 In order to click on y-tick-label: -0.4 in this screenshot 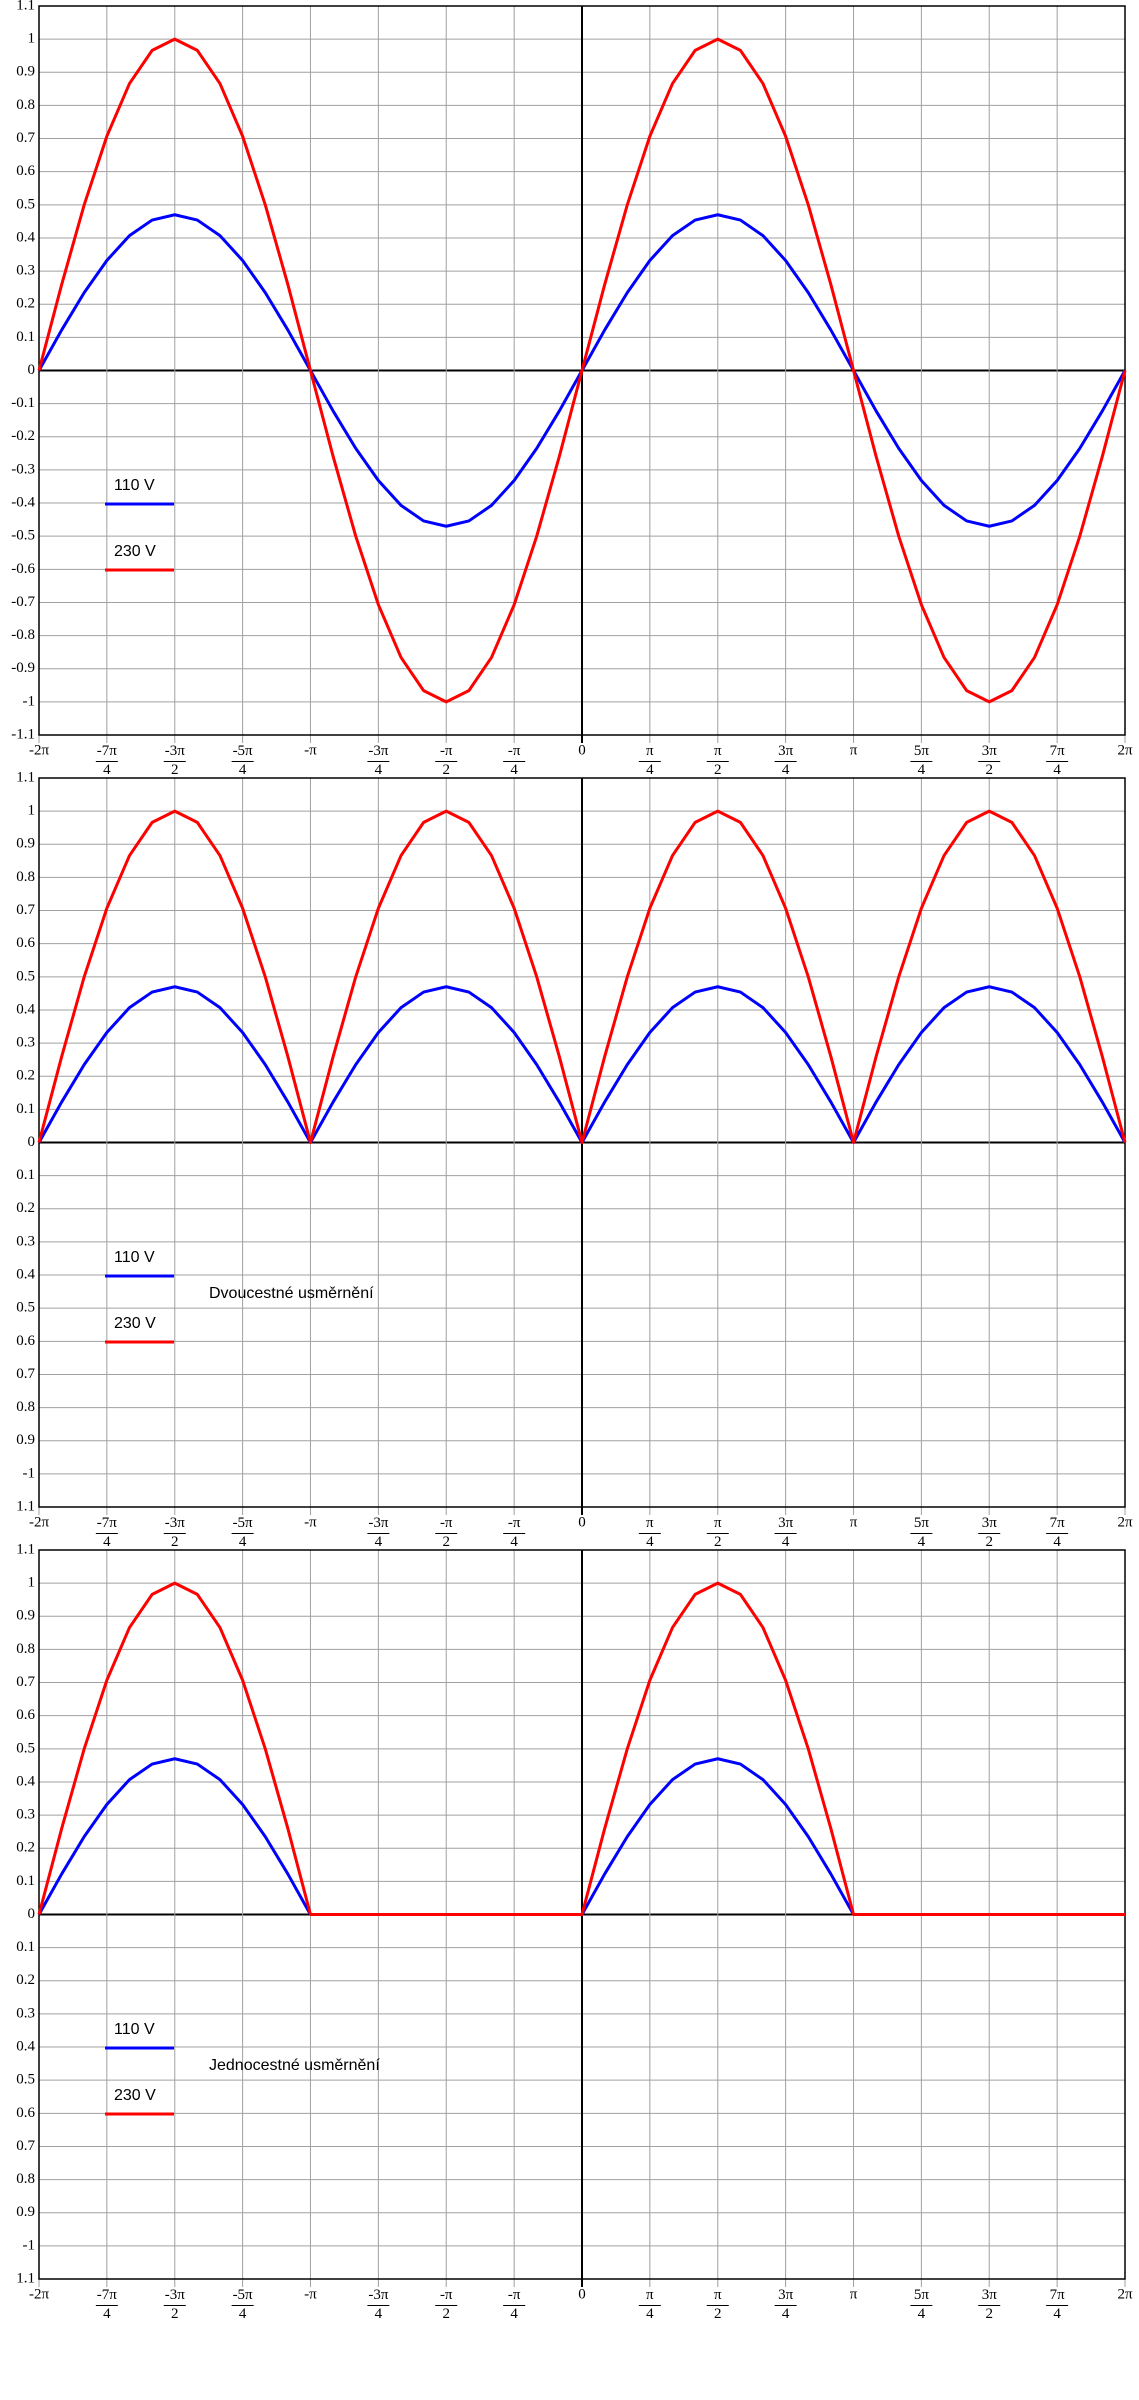, I will do `click(23, 502)`.